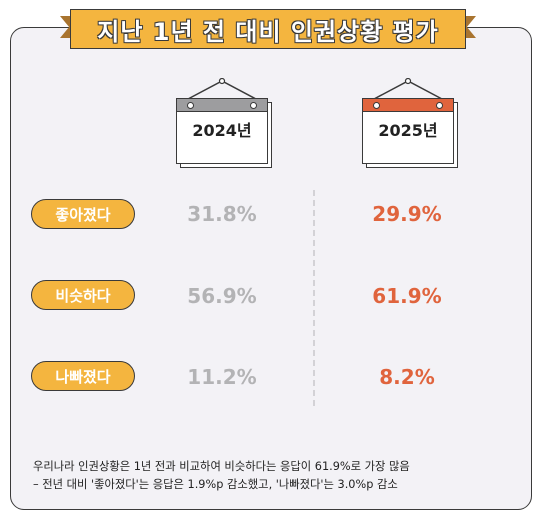 Image resolution: width=546 pixels, height=522 pixels. I want to click on banner-main: 지난 1년 전 대비 인권상황 평가, so click(268, 29).